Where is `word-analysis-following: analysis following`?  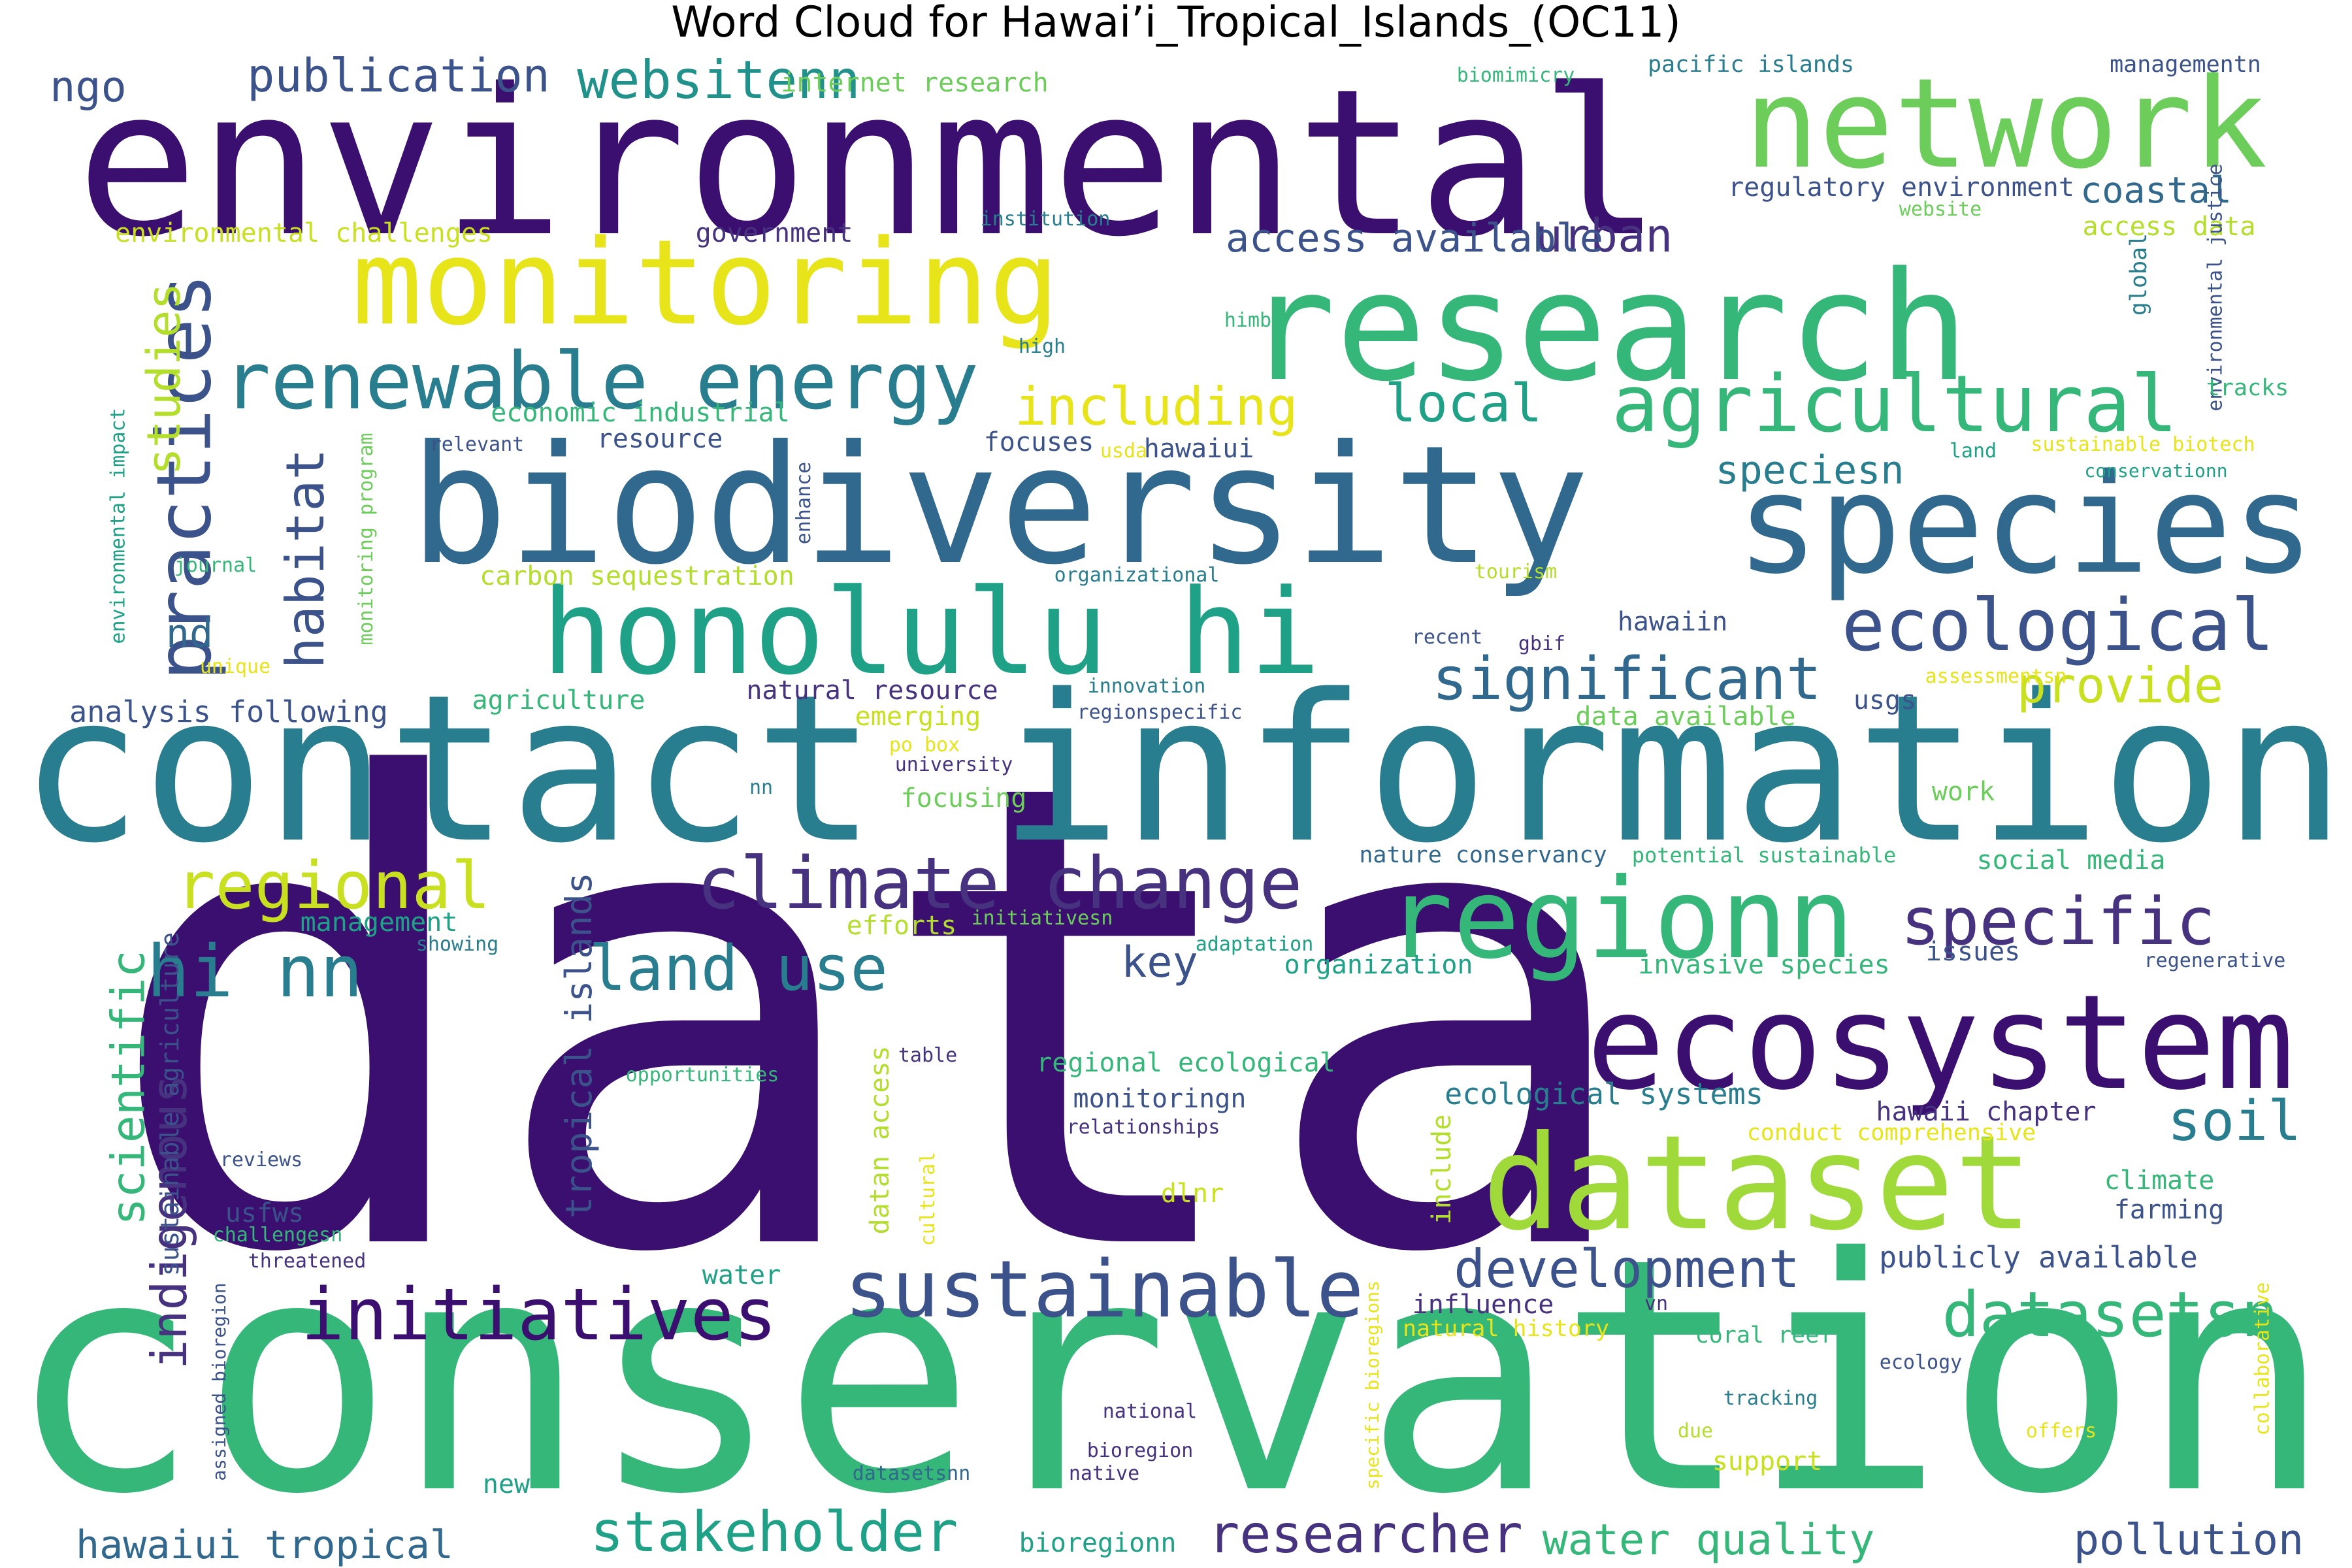 word-analysis-following: analysis following is located at coordinates (228, 711).